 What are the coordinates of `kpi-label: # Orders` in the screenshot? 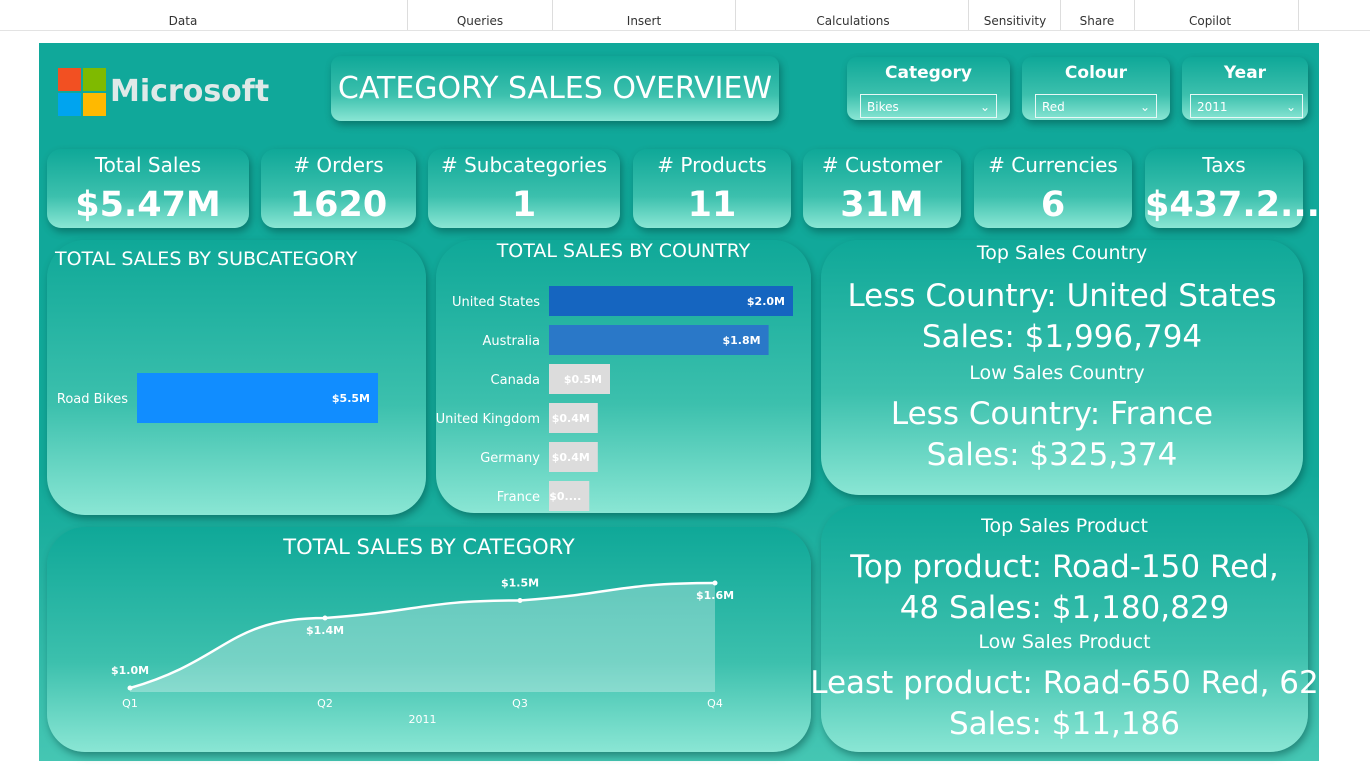 It's located at (338, 165).